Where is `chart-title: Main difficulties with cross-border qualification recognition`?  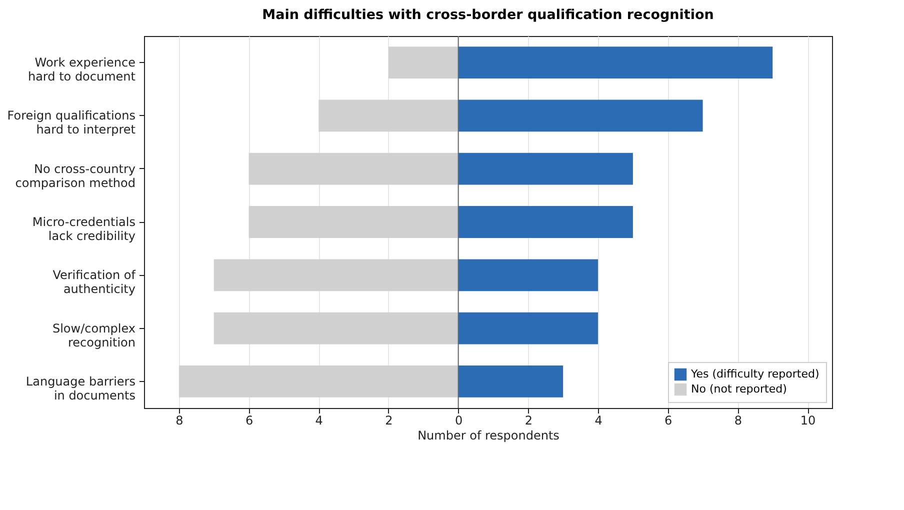
chart-title: Main difficulties with cross-border qualification recognition is located at coordinates (488, 15).